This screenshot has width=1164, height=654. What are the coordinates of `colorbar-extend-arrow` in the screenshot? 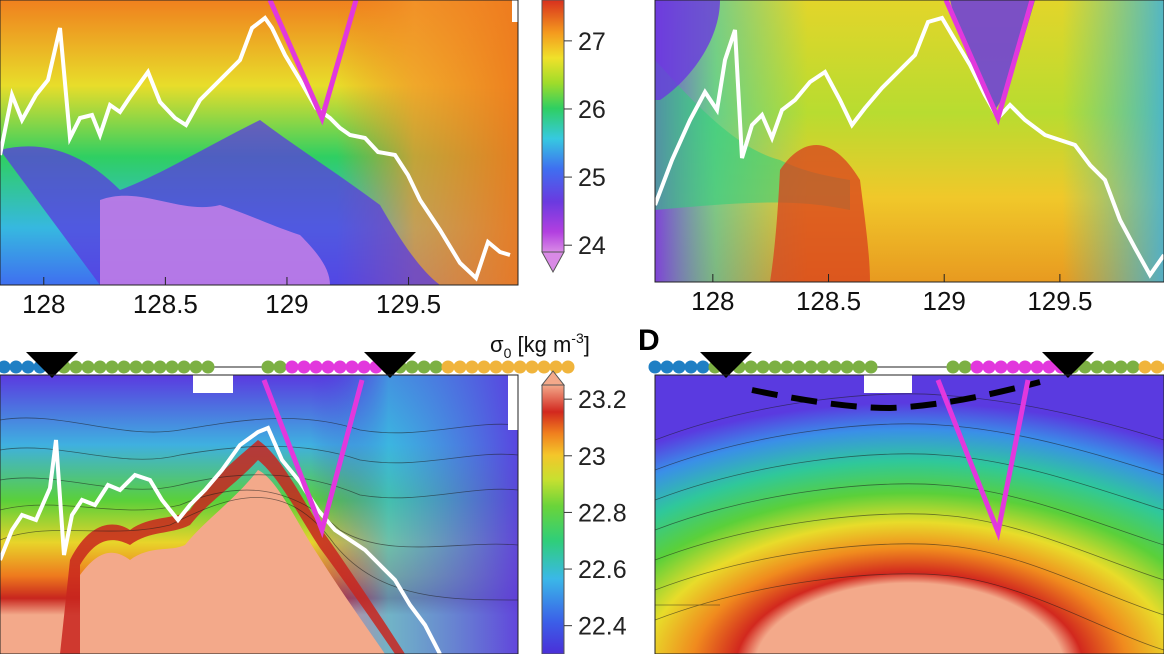 It's located at (553, 262).